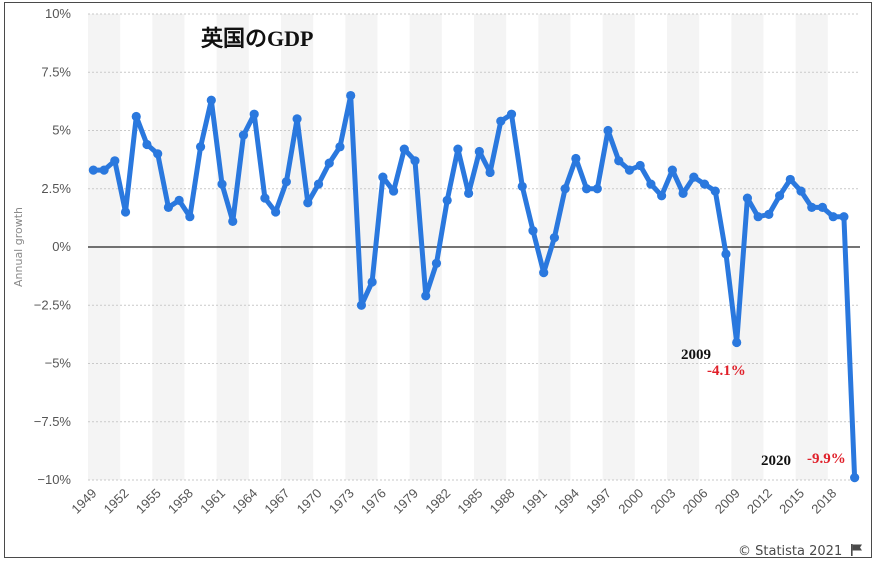 This screenshot has height=566, width=879. Describe the element at coordinates (393, 191) in the screenshot. I see `data-point-1977` at that location.